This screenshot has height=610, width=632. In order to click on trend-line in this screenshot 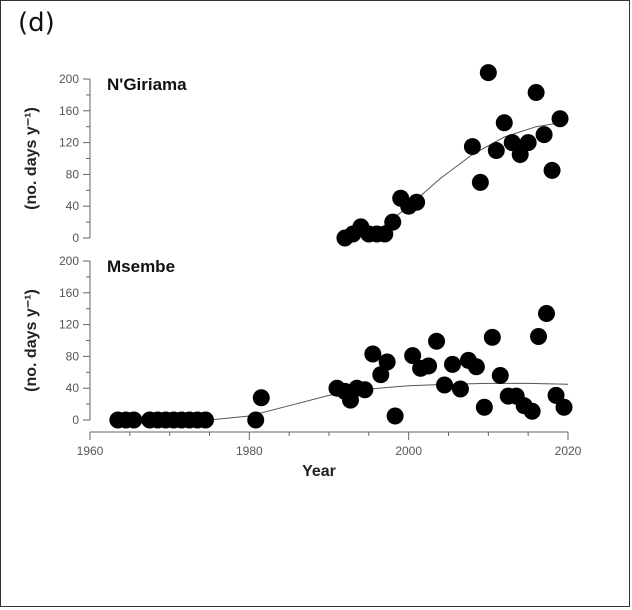, I will do `click(389, 401)`.